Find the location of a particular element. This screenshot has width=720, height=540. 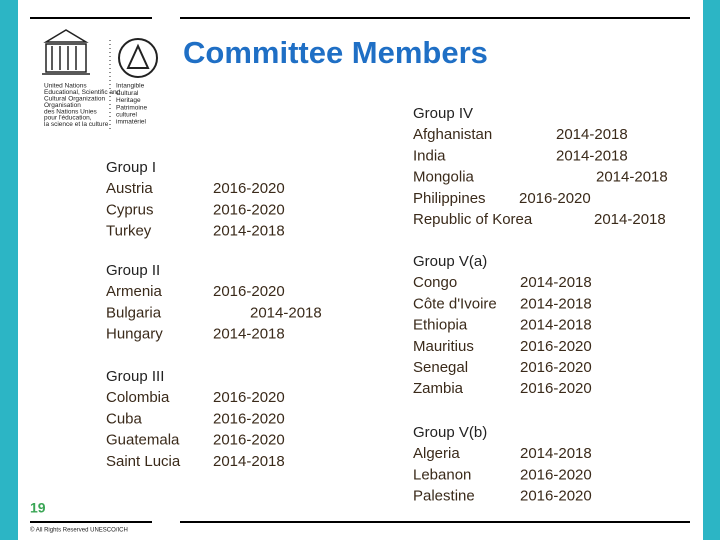

country-name: Ethiopia is located at coordinates (440, 325).